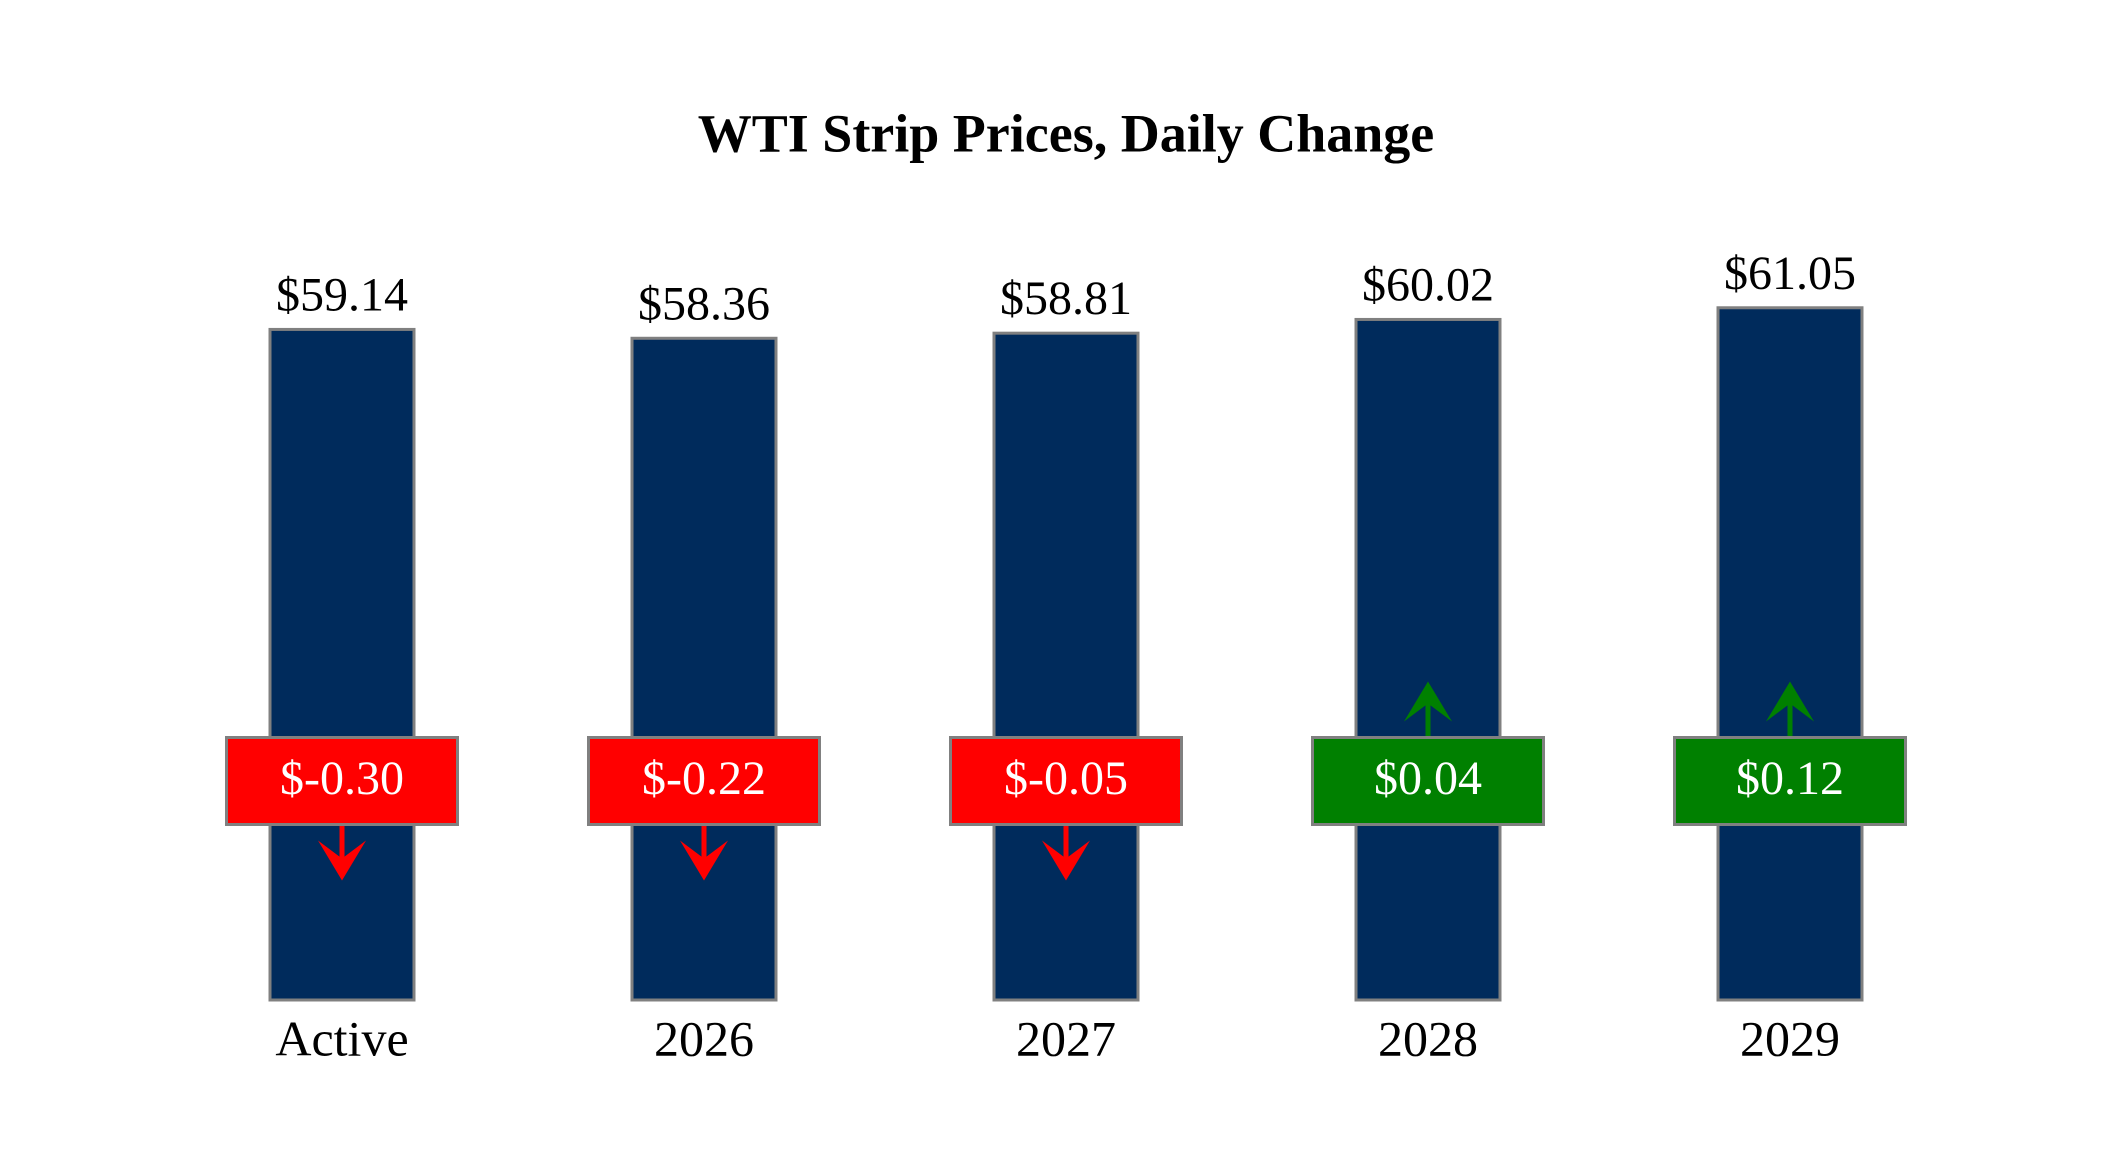  Describe the element at coordinates (1790, 273) in the screenshot. I see `value-label: $61.05` at that location.